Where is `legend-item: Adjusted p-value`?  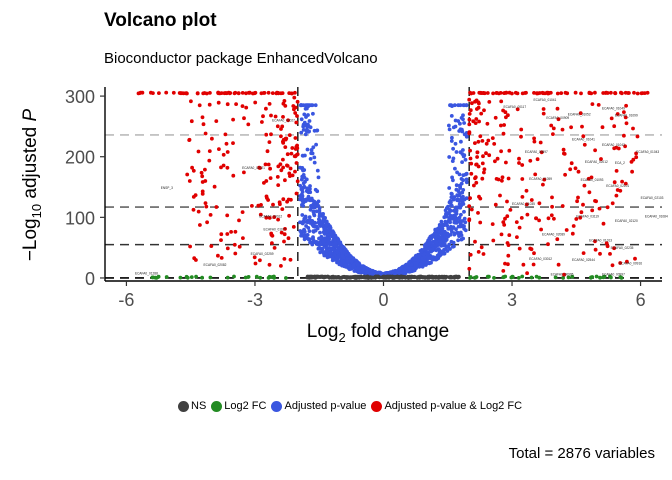 legend-item: Adjusted p-value is located at coordinates (318, 406).